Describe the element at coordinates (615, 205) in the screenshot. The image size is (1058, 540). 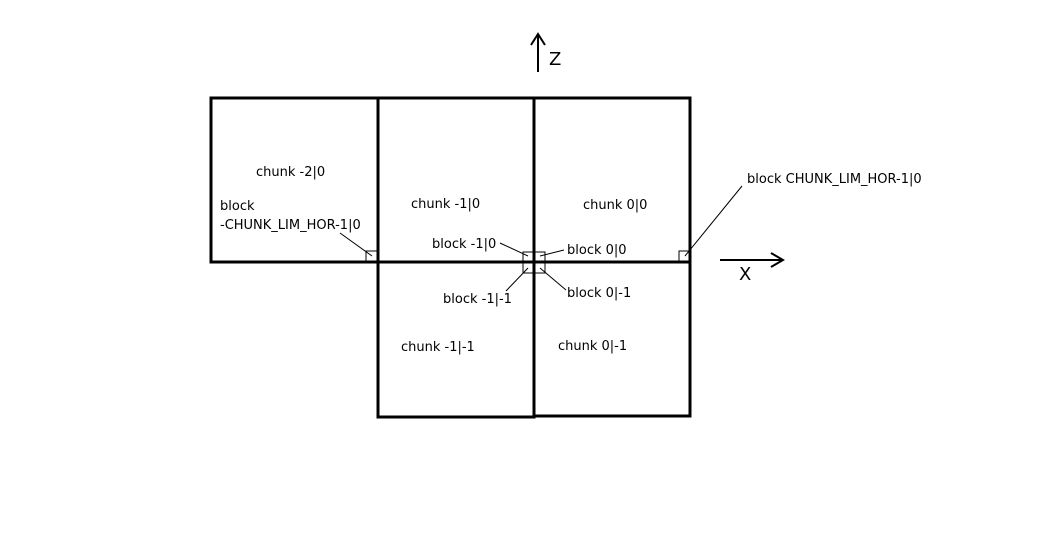
I see `chunk-label-0-0: chunk 0|0` at that location.